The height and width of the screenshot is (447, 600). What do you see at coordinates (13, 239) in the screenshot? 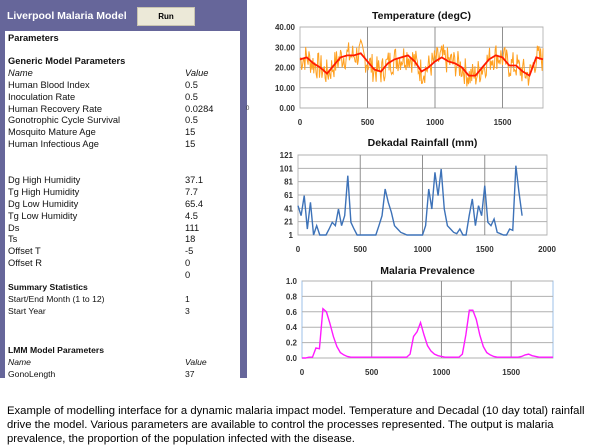
I see `parameter-name: Ts` at bounding box center [13, 239].